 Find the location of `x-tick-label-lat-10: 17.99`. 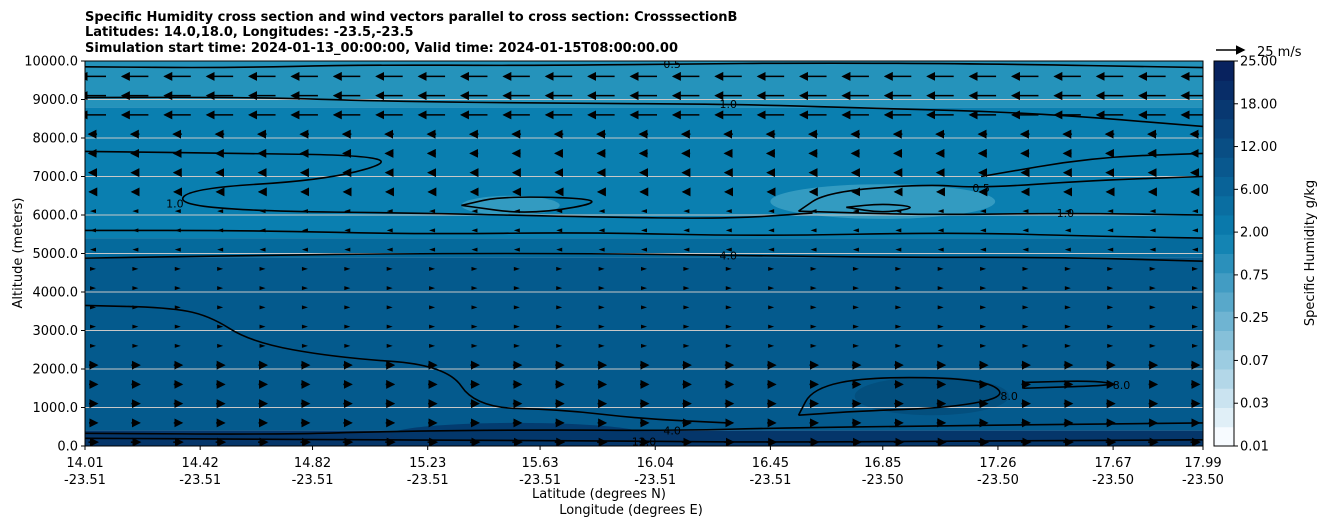

x-tick-label-lat-10: 17.99 is located at coordinates (1202, 463).